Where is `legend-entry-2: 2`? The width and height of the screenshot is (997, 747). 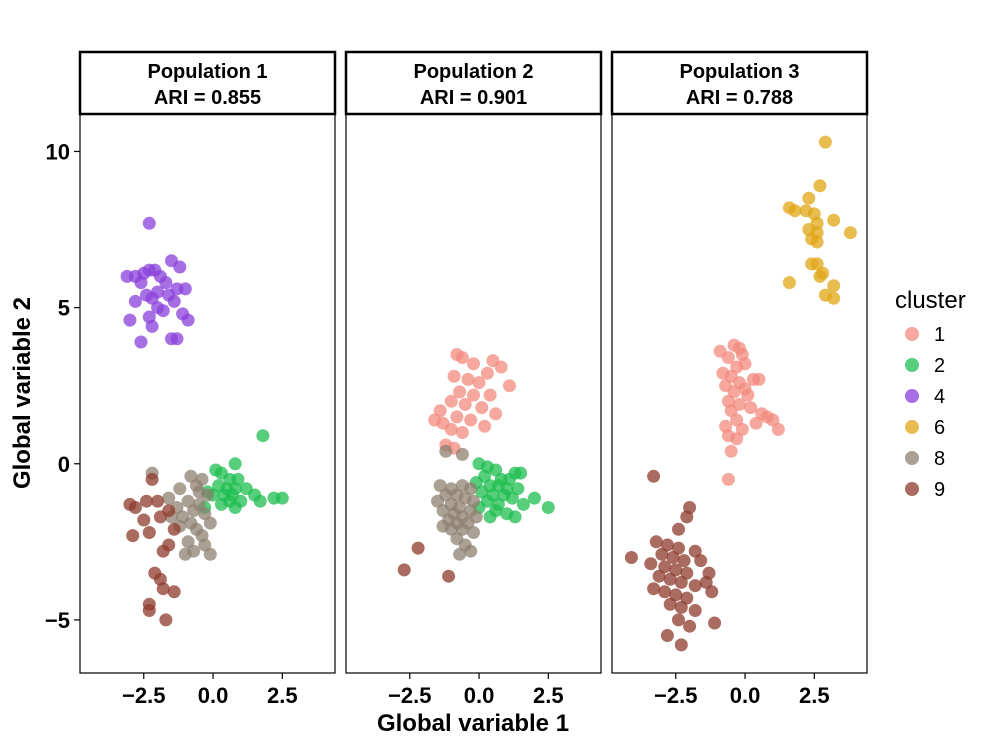 legend-entry-2: 2 is located at coordinates (925, 366).